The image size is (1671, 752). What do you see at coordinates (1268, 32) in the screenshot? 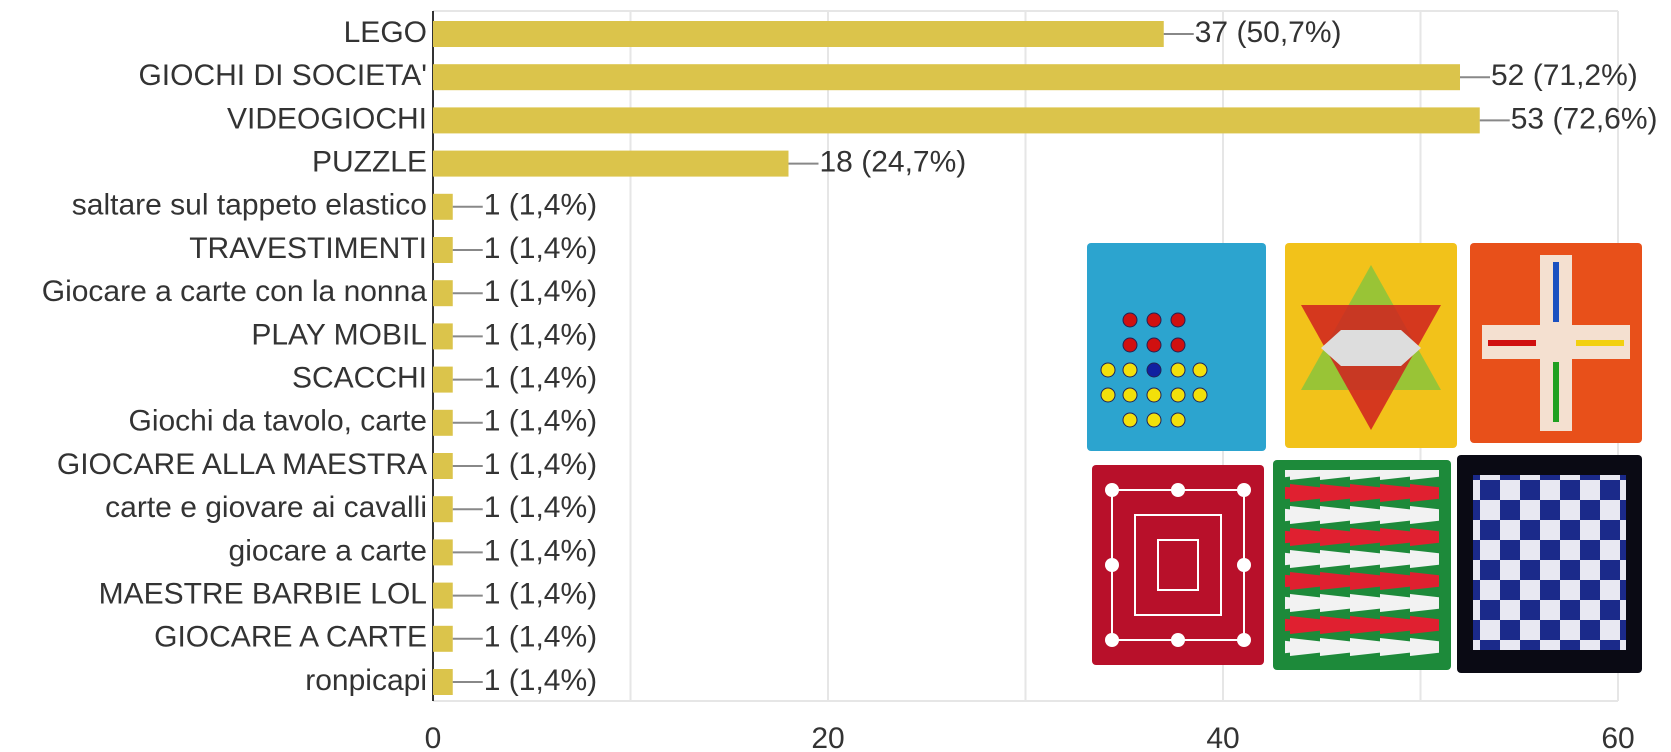
I see `value-label: 37 (50,7%)` at bounding box center [1268, 32].